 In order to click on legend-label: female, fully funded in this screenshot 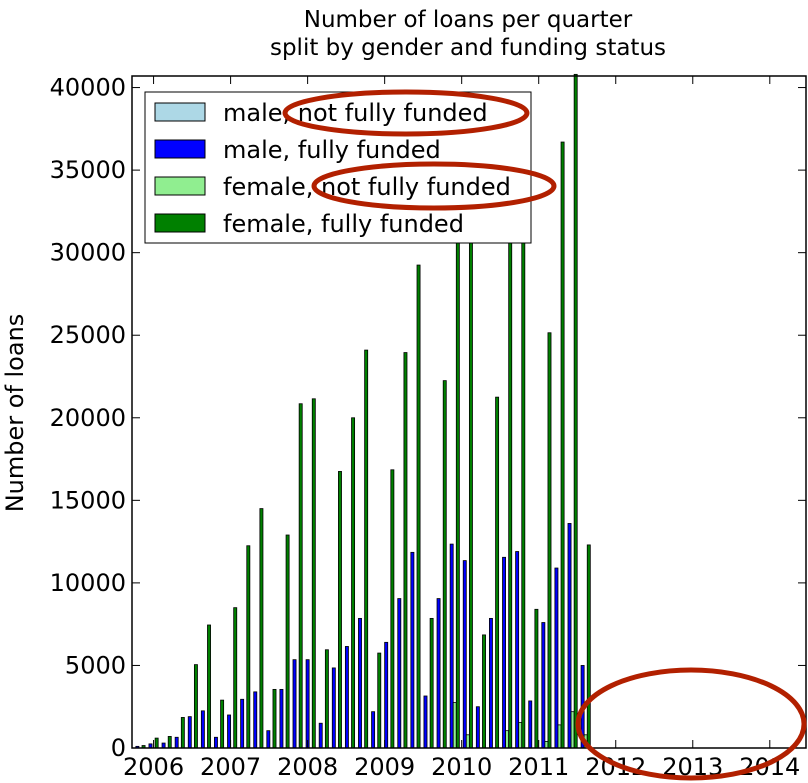, I will do `click(343, 224)`.